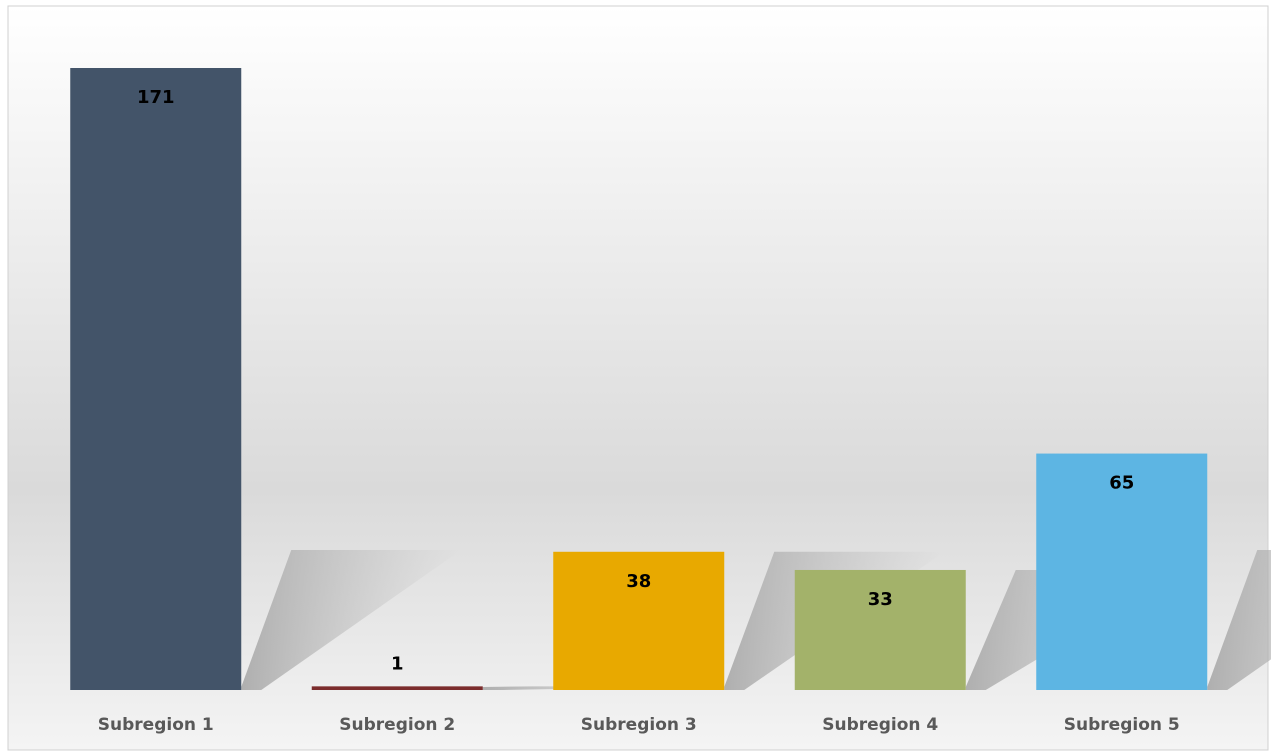 The width and height of the screenshot is (1271, 753). What do you see at coordinates (1121, 483) in the screenshot?
I see `value-label: 65` at bounding box center [1121, 483].